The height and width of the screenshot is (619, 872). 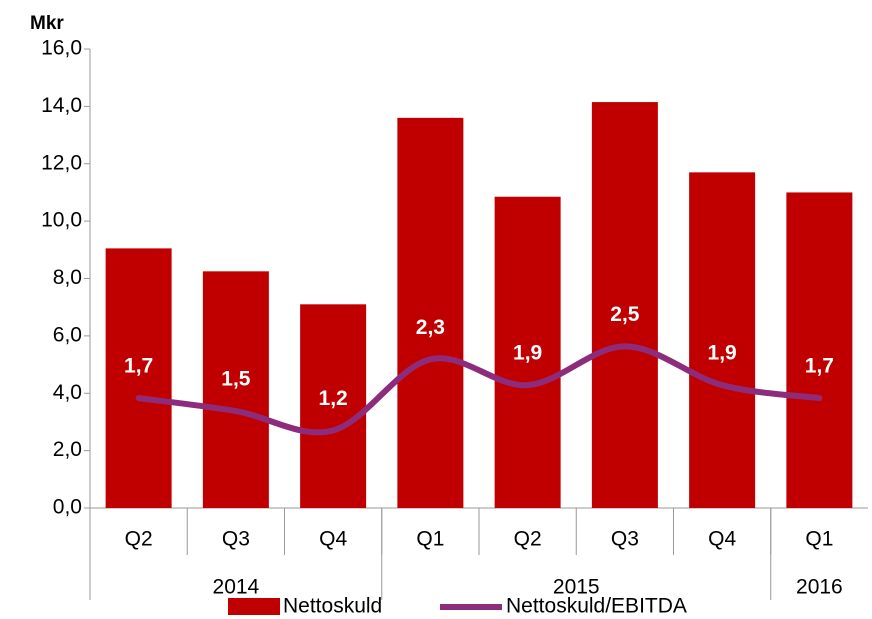 I want to click on y-tick-label: 8,0, so click(x=67, y=277).